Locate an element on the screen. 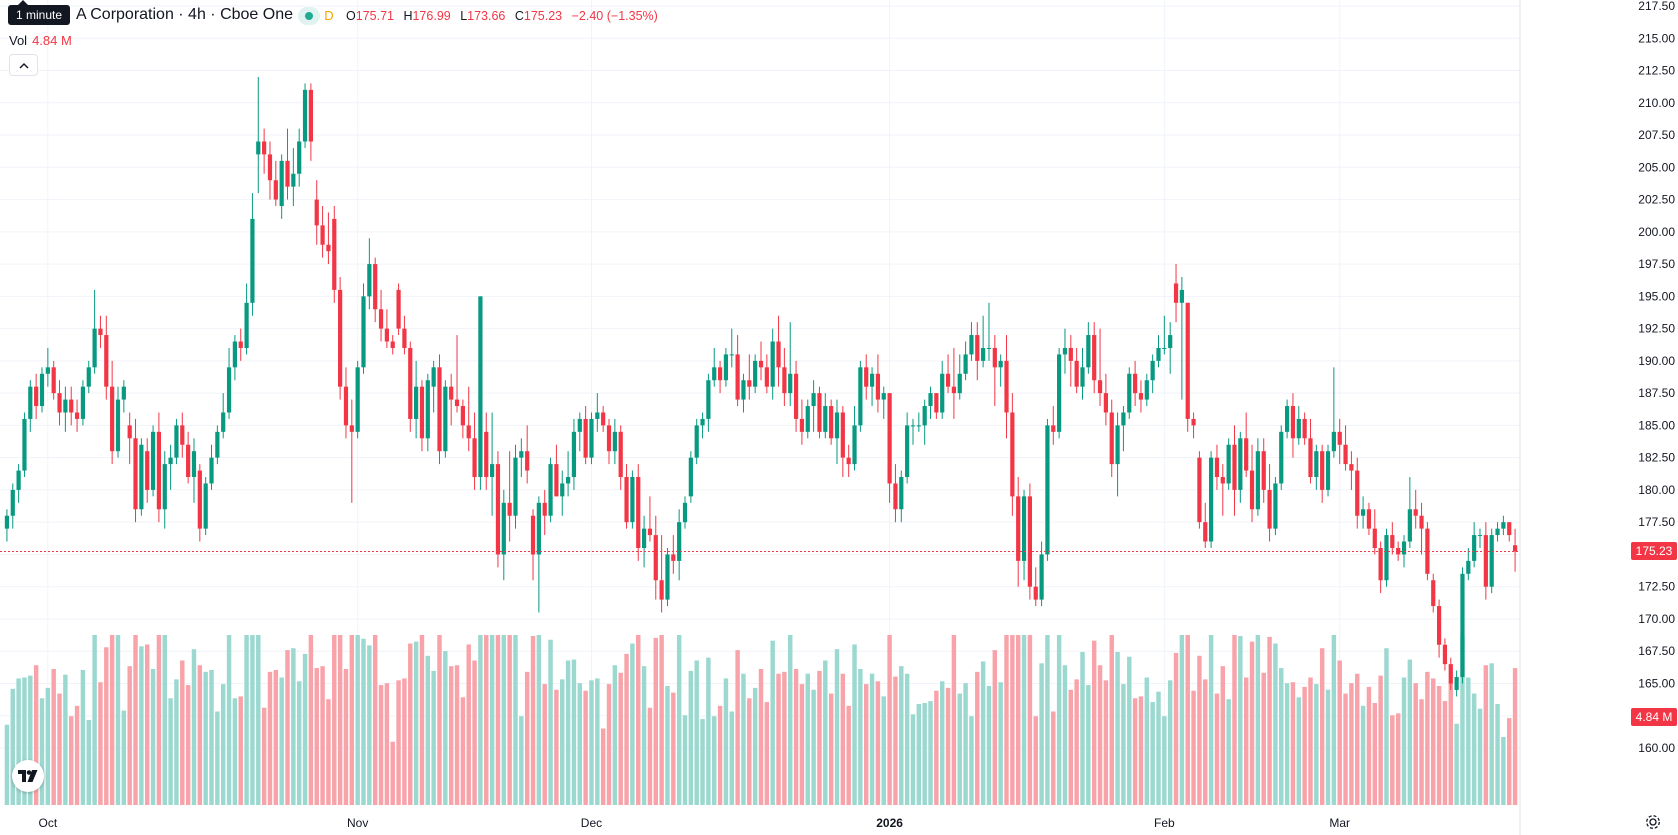  price-tick-label: 202.50 is located at coordinates (1656, 200).